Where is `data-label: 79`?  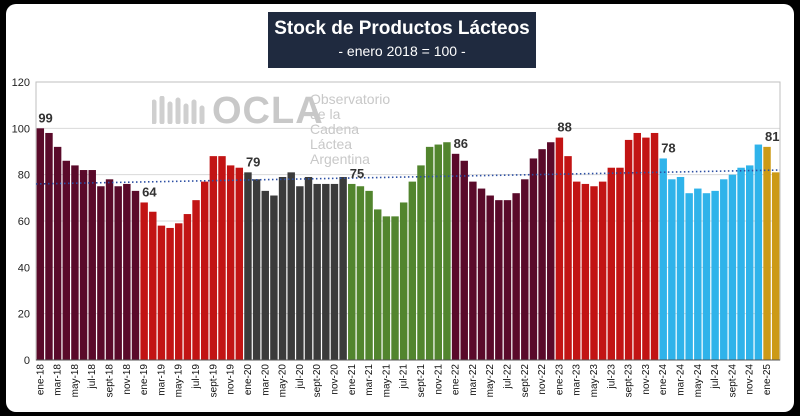 data-label: 79 is located at coordinates (253, 161).